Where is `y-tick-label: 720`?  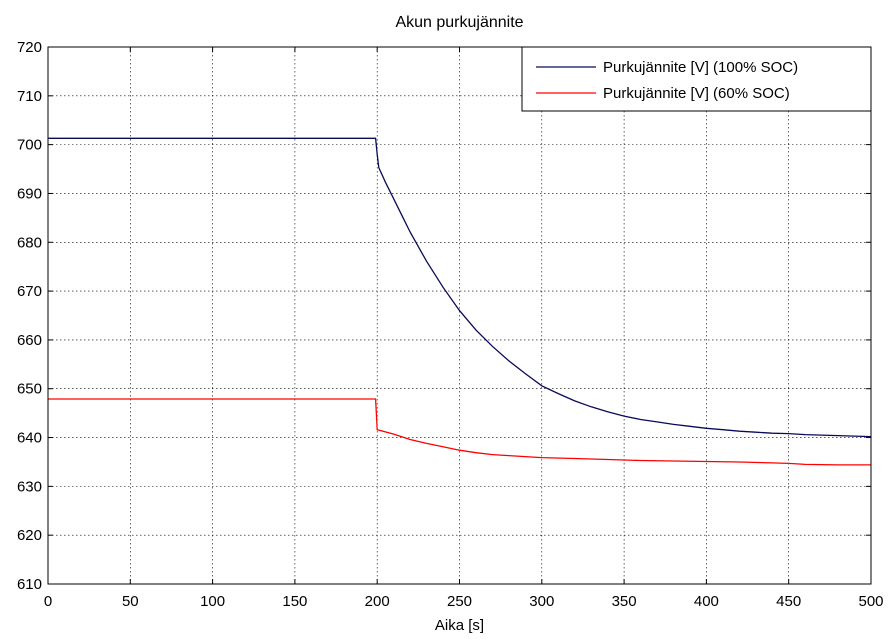
y-tick-label: 720 is located at coordinates (29, 47).